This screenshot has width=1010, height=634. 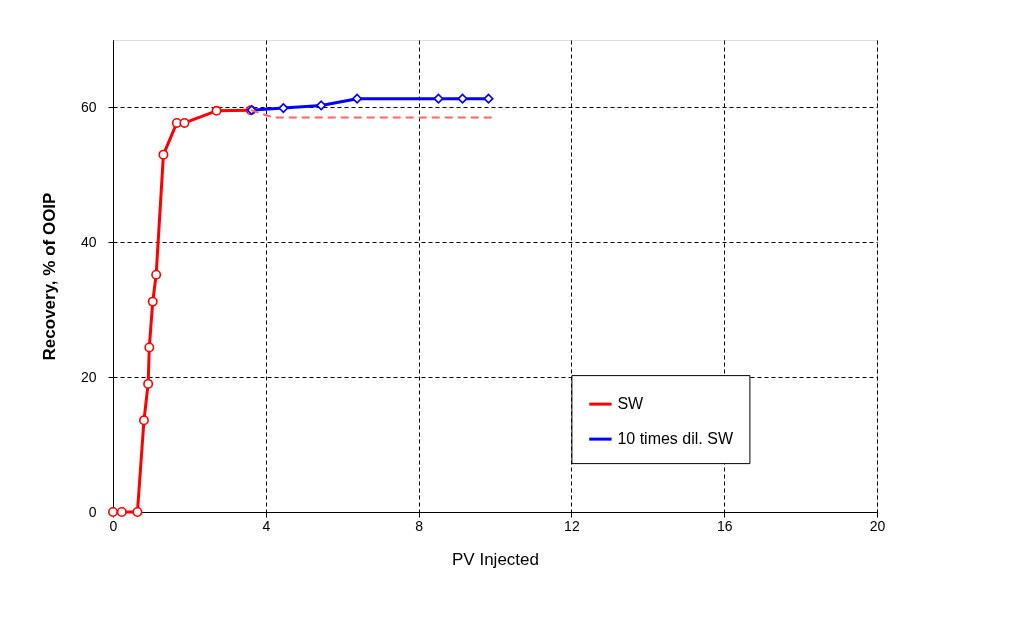 I want to click on x-axis-title: PV Injected, so click(x=495, y=559).